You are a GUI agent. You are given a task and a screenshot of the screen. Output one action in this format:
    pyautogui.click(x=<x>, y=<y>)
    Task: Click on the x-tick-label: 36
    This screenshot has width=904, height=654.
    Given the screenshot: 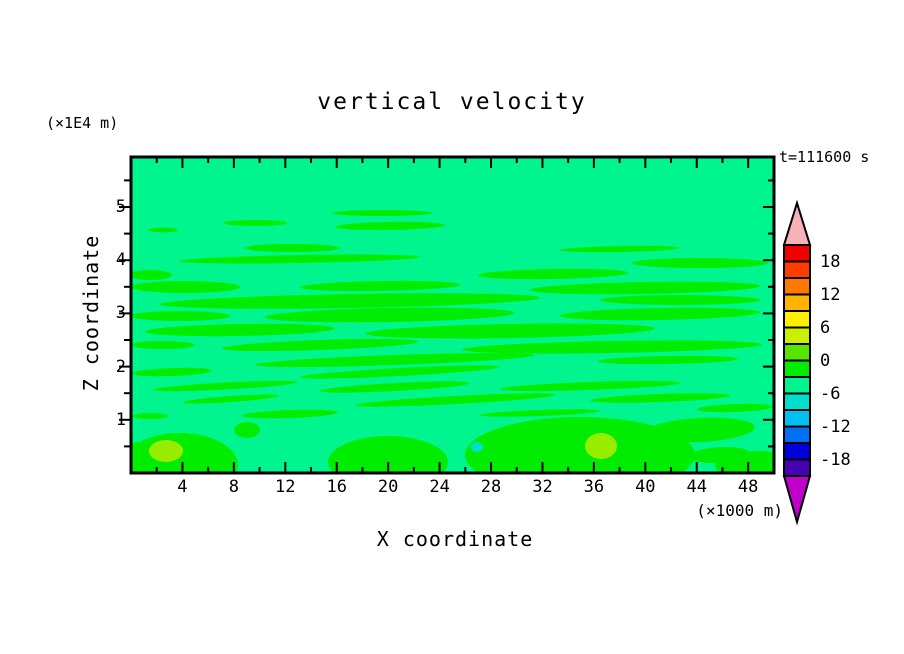 What is the action you would take?
    pyautogui.click(x=594, y=487)
    